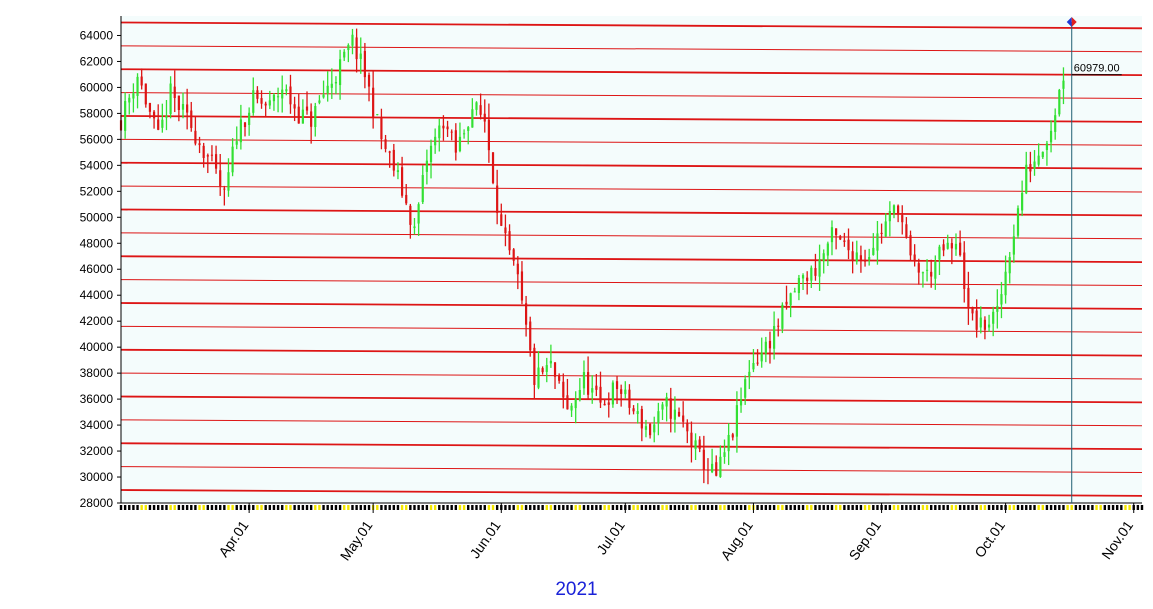 The width and height of the screenshot is (1153, 609). I want to click on y-tick-label: 32000, so click(97, 451).